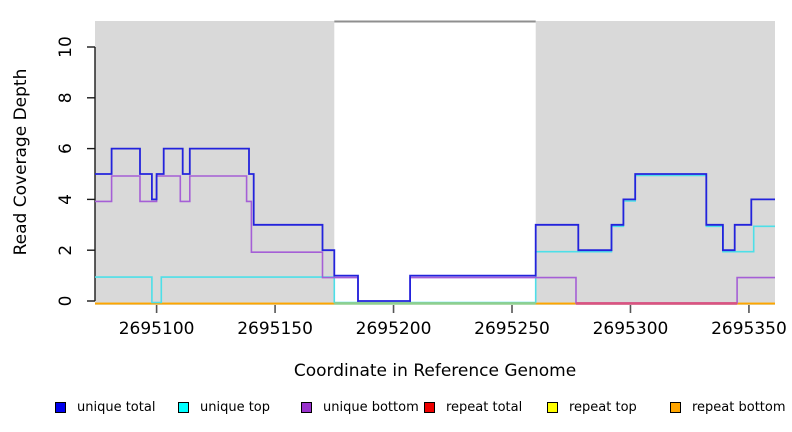 This screenshot has width=792, height=432. Describe the element at coordinates (394, 329) in the screenshot. I see `x-tick-label: 2695200` at that location.